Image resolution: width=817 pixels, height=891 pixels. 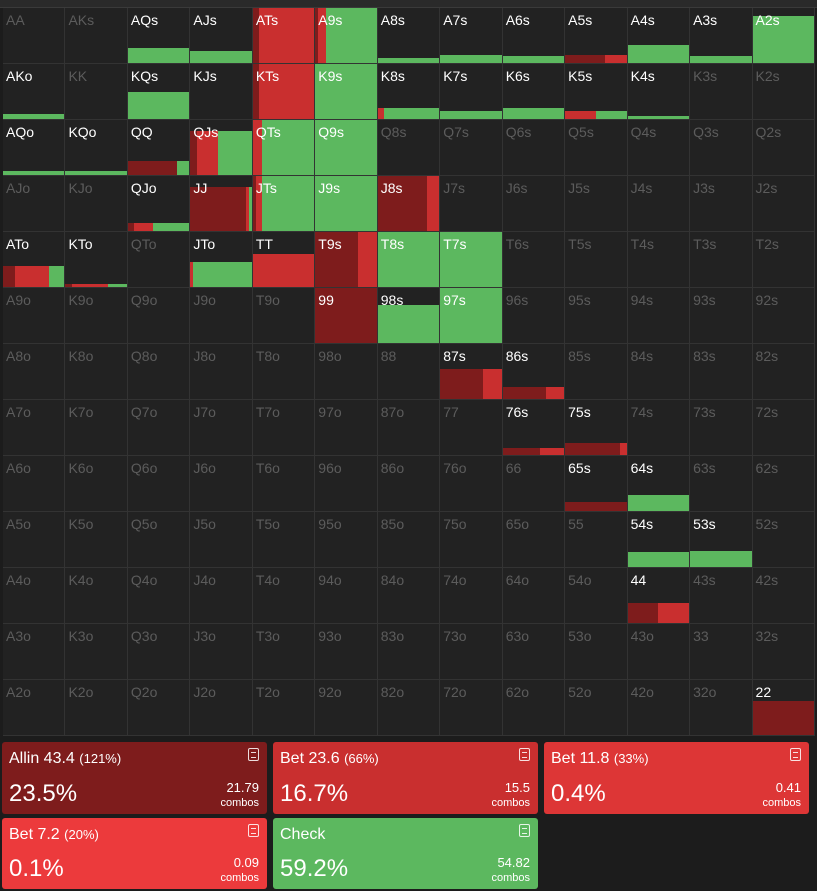 What do you see at coordinates (596, 652) in the screenshot?
I see `hand-cell: 53o` at bounding box center [596, 652].